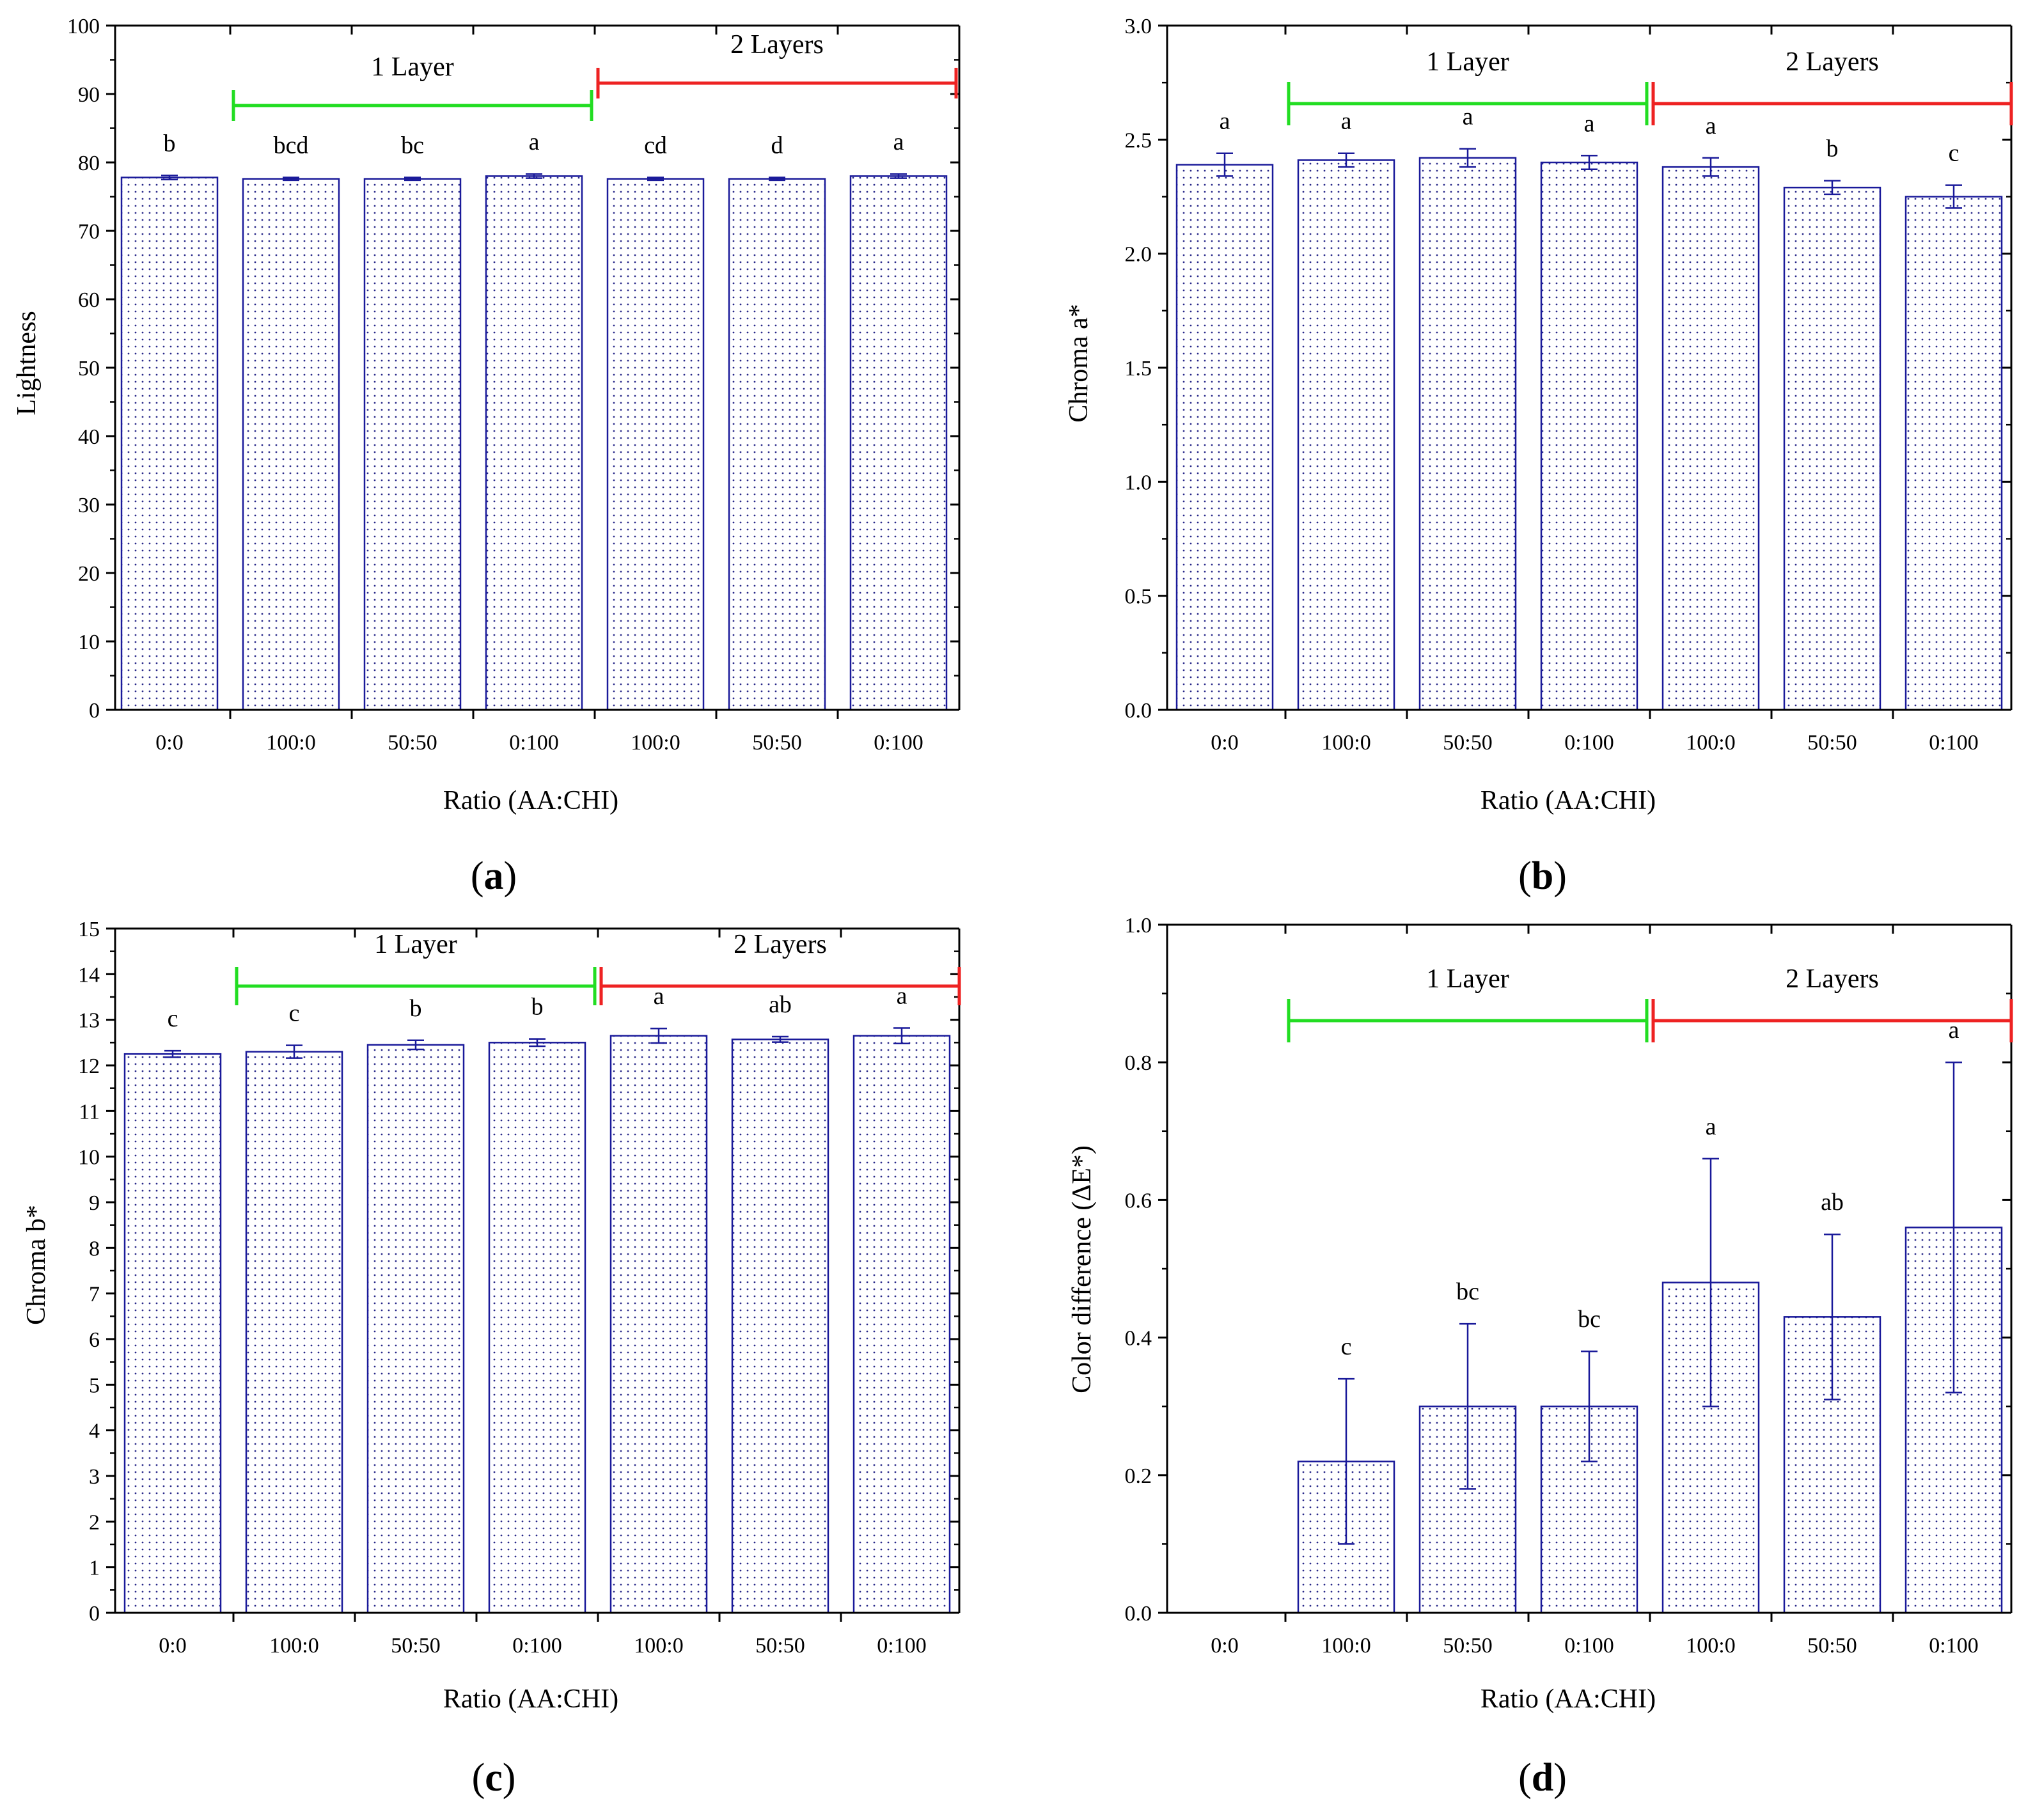 The image size is (2026, 1820). I want to click on panel-b-ytick-label-2: 1.0, so click(1138, 482).